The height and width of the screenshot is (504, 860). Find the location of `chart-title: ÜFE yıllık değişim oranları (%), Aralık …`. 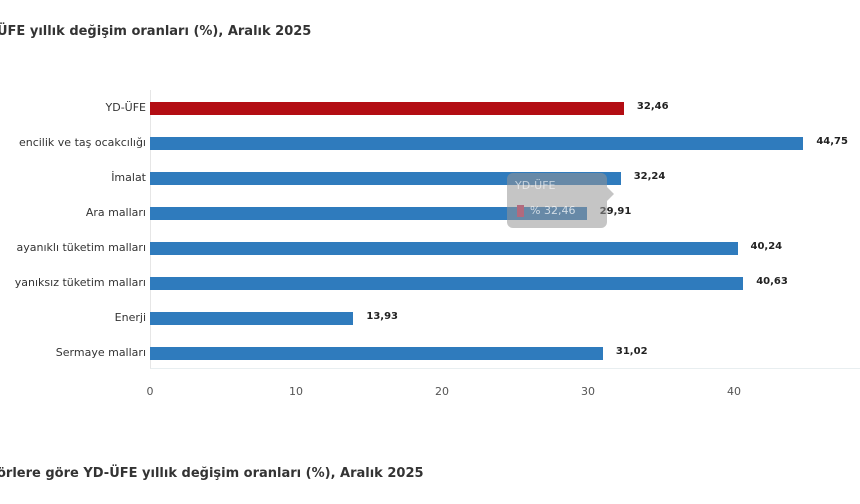

chart-title: ÜFE yıllık değişim oranları (%), Aralık … is located at coordinates (156, 31).